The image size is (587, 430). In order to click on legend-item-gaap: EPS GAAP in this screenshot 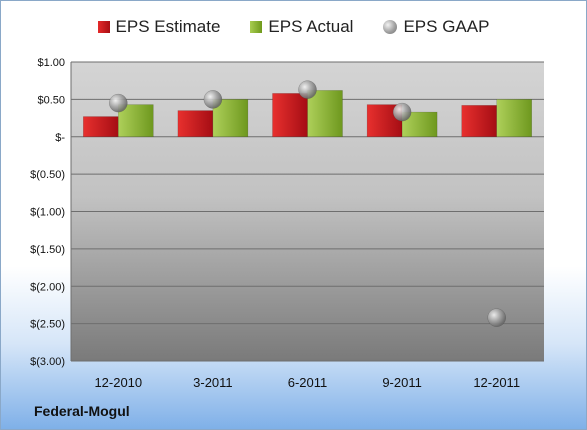, I will do `click(436, 27)`.